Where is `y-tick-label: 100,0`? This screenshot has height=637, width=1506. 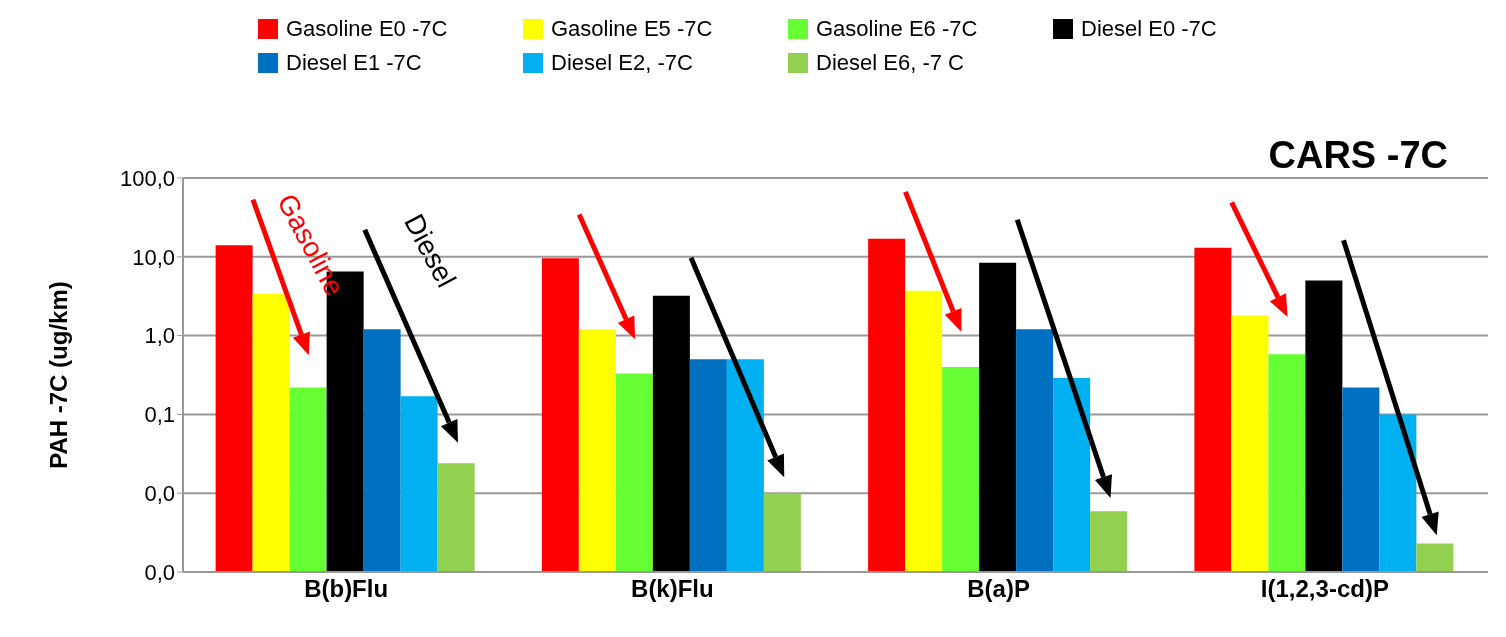
y-tick-label: 100,0 is located at coordinates (147, 178).